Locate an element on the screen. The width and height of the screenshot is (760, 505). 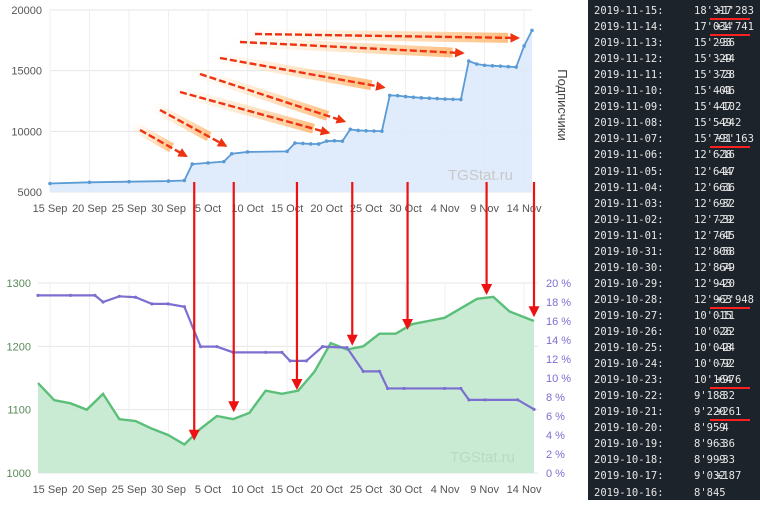
row-date: 2019-11-03: is located at coordinates (629, 203).